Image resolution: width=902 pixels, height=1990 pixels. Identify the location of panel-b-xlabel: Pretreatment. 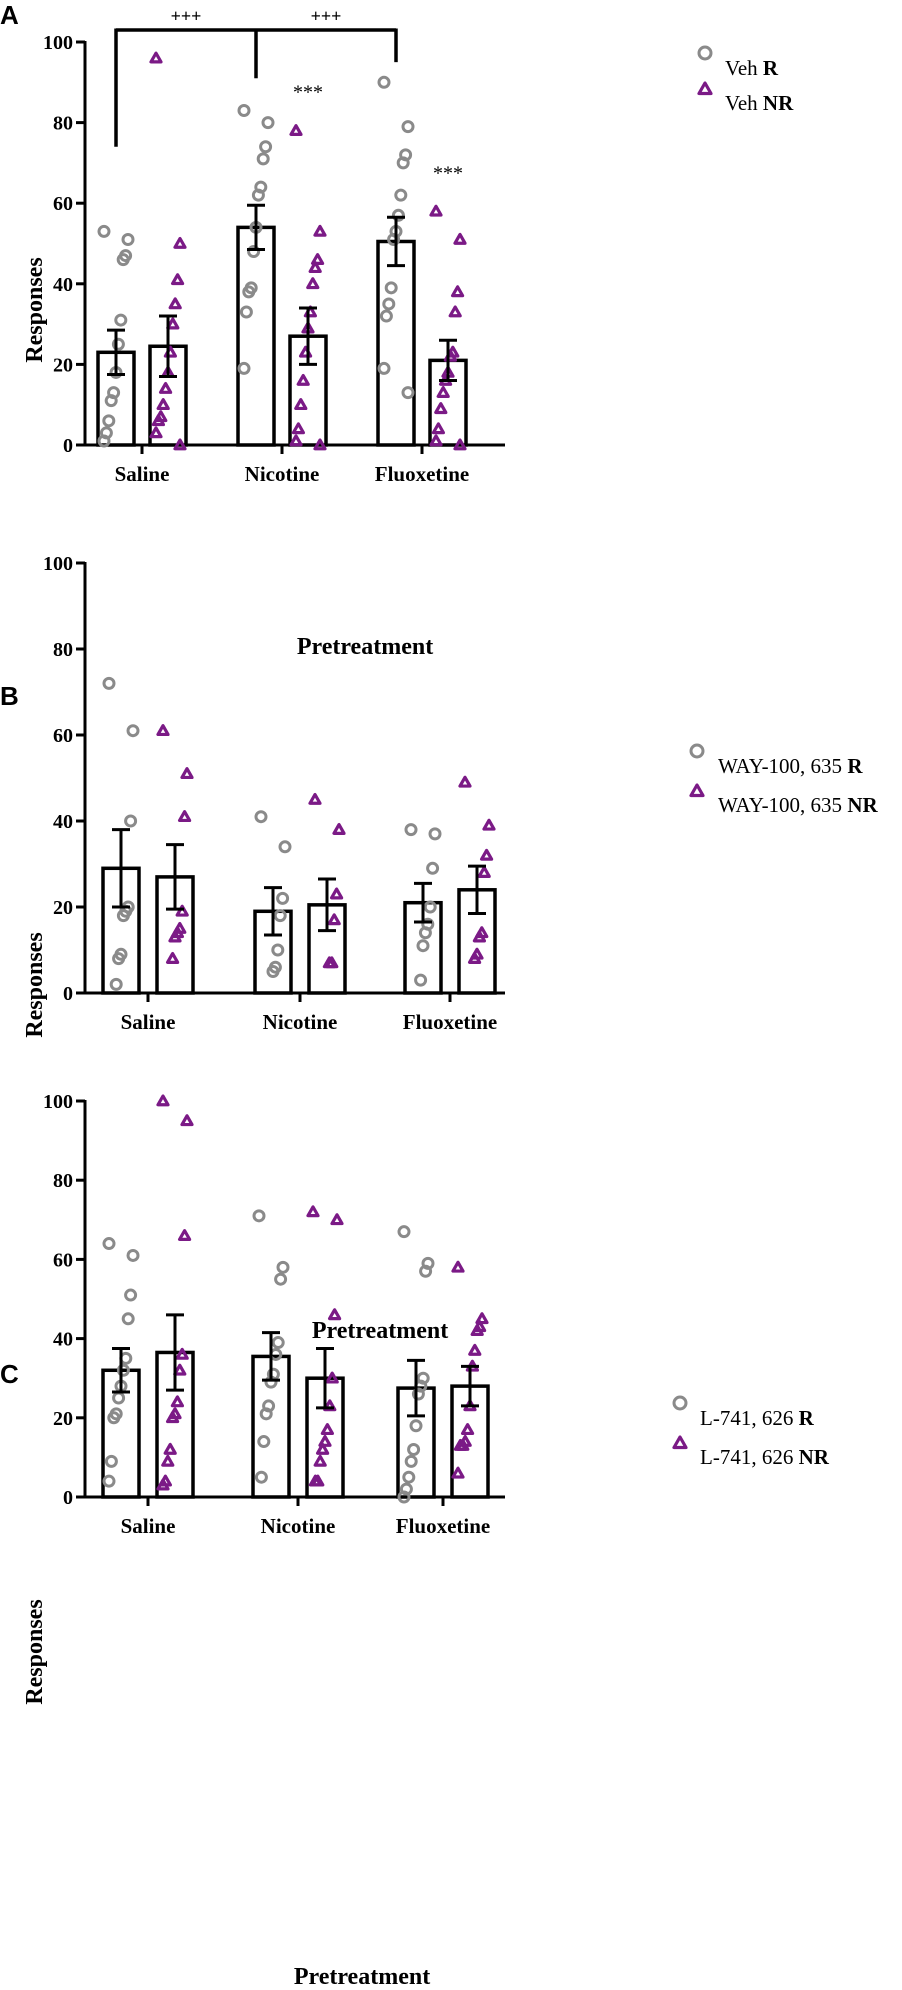
(380, 1331).